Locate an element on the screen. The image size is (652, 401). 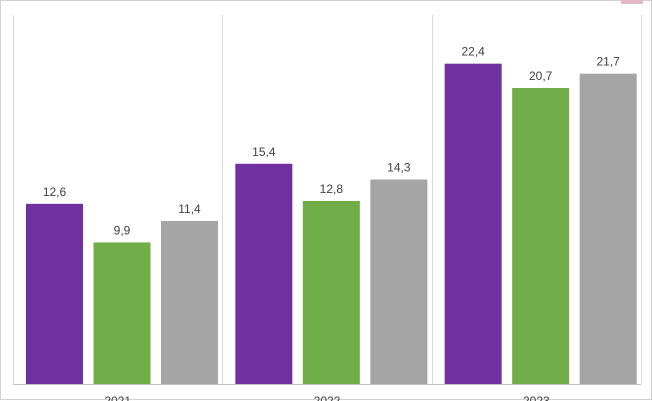
data-label: 22,4 is located at coordinates (473, 52).